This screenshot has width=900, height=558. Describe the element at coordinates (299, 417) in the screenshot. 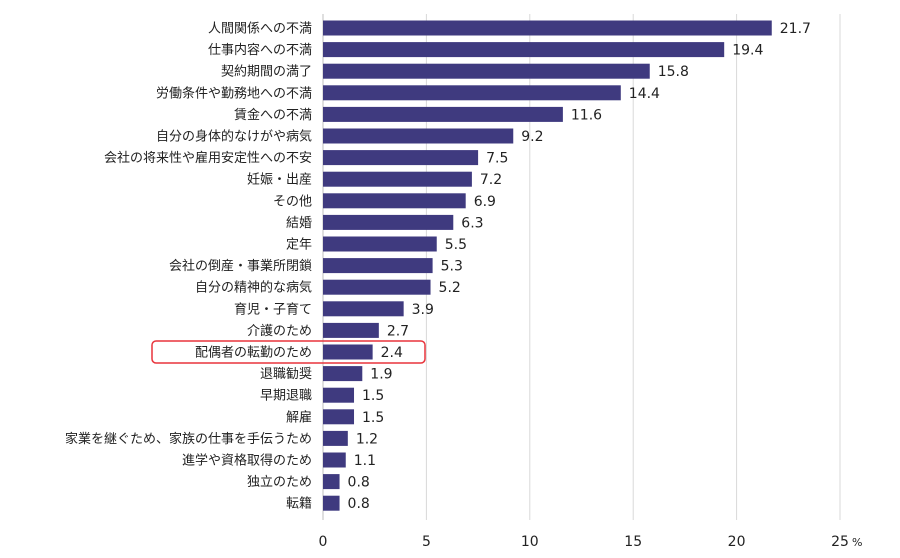

I see `category-label: 解雇` at that location.